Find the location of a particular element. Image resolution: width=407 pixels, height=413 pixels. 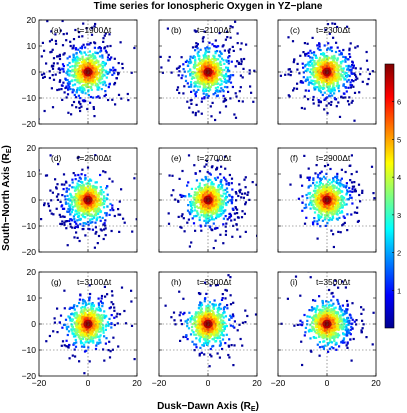

y-tick-label: −20 is located at coordinates (29, 124).